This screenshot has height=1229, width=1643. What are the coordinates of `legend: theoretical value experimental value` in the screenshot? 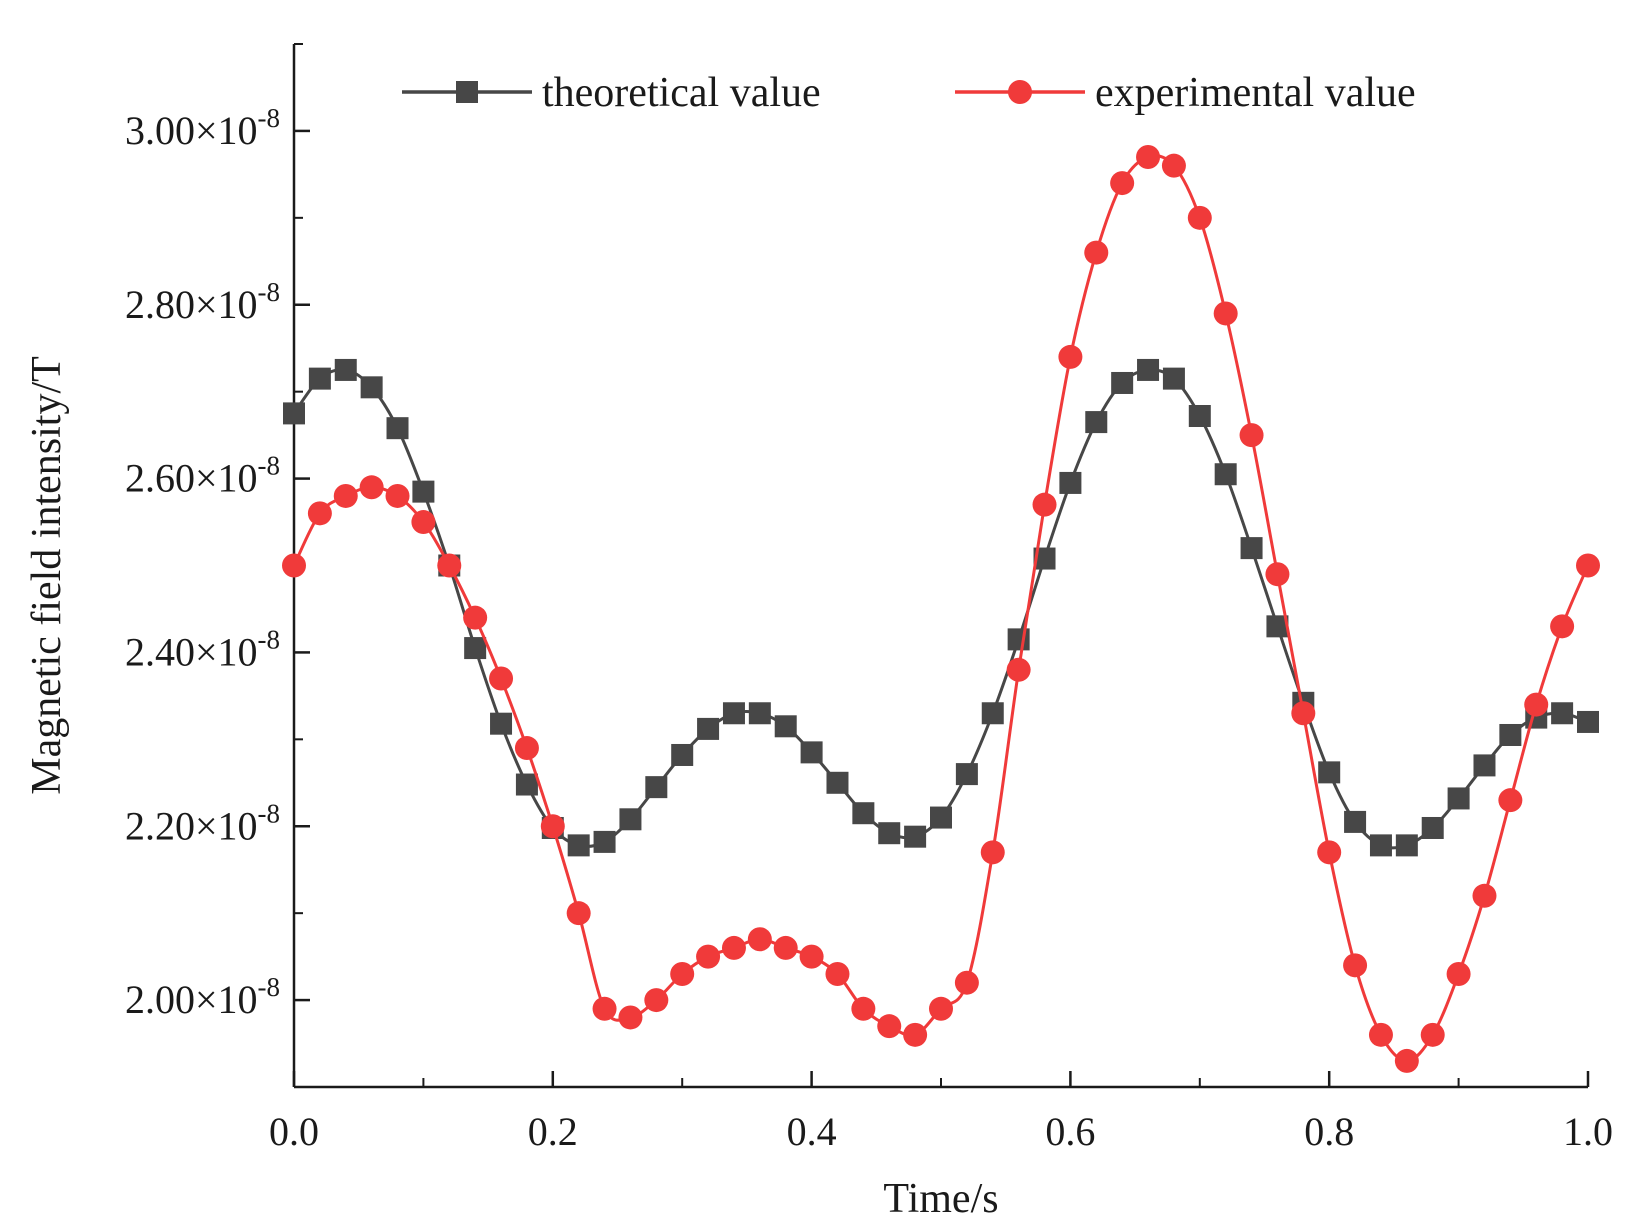 It's located at (909, 93).